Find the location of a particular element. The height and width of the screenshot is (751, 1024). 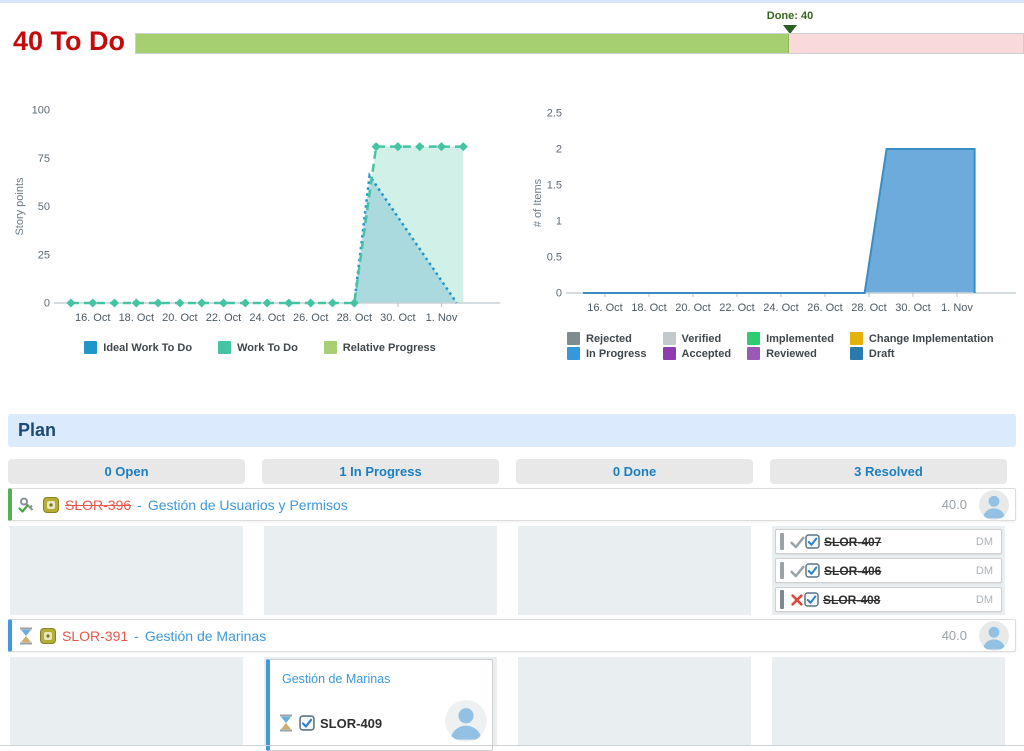

card-parent-link: Gestión de Marinas is located at coordinates (336, 679).